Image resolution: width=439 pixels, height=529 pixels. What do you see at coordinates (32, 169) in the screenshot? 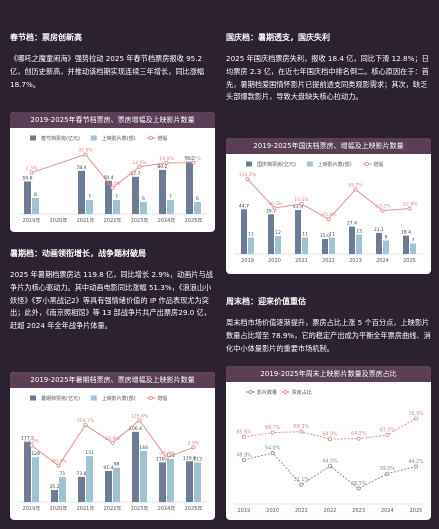
I see `point-label-spring-growth-0: 2.3%` at bounding box center [32, 169].